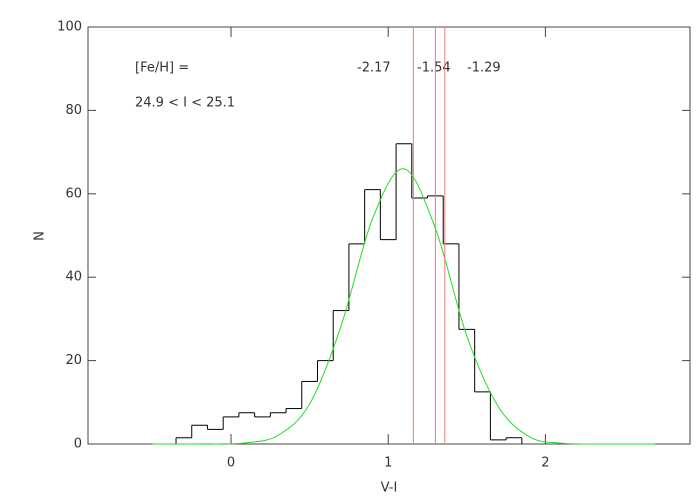 Image resolution: width=700 pixels, height=504 pixels. I want to click on annotation: 24.9 < I < 25.1, so click(185, 103).